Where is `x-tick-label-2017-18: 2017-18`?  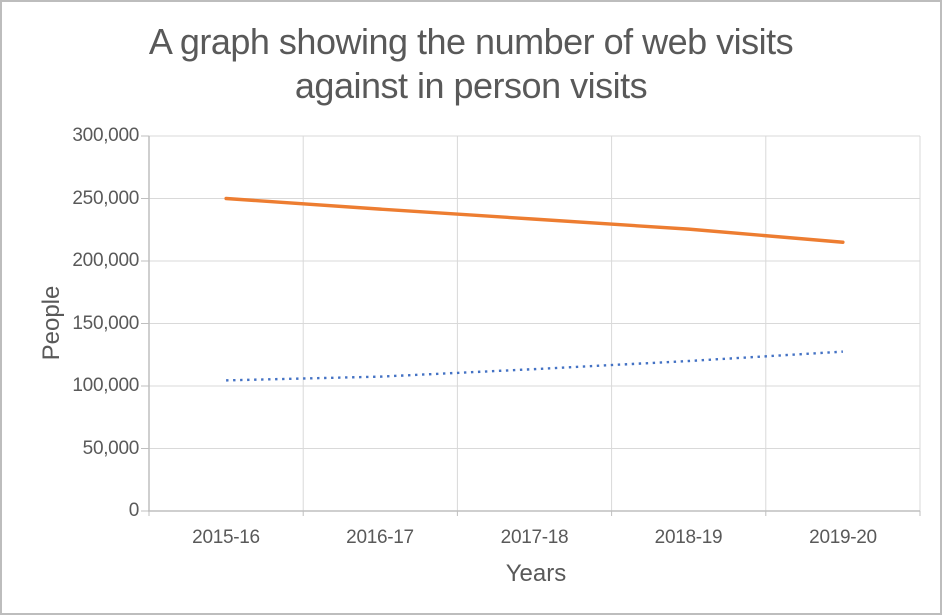
x-tick-label-2017-18: 2017-18 is located at coordinates (534, 537).